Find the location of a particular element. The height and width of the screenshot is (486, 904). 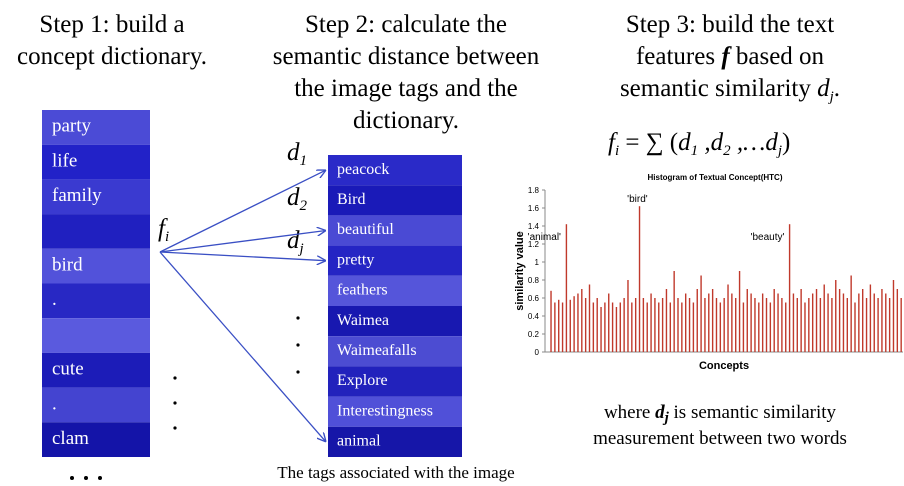

tag: Waimeafalls is located at coordinates (377, 350).